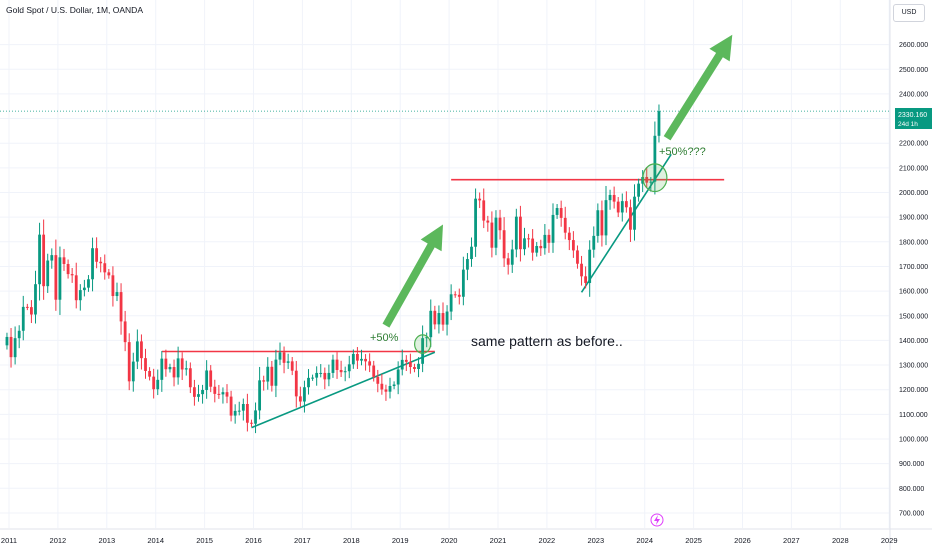 The width and height of the screenshot is (932, 555). What do you see at coordinates (384, 338) in the screenshot?
I see `past-move-label: +50%` at bounding box center [384, 338].